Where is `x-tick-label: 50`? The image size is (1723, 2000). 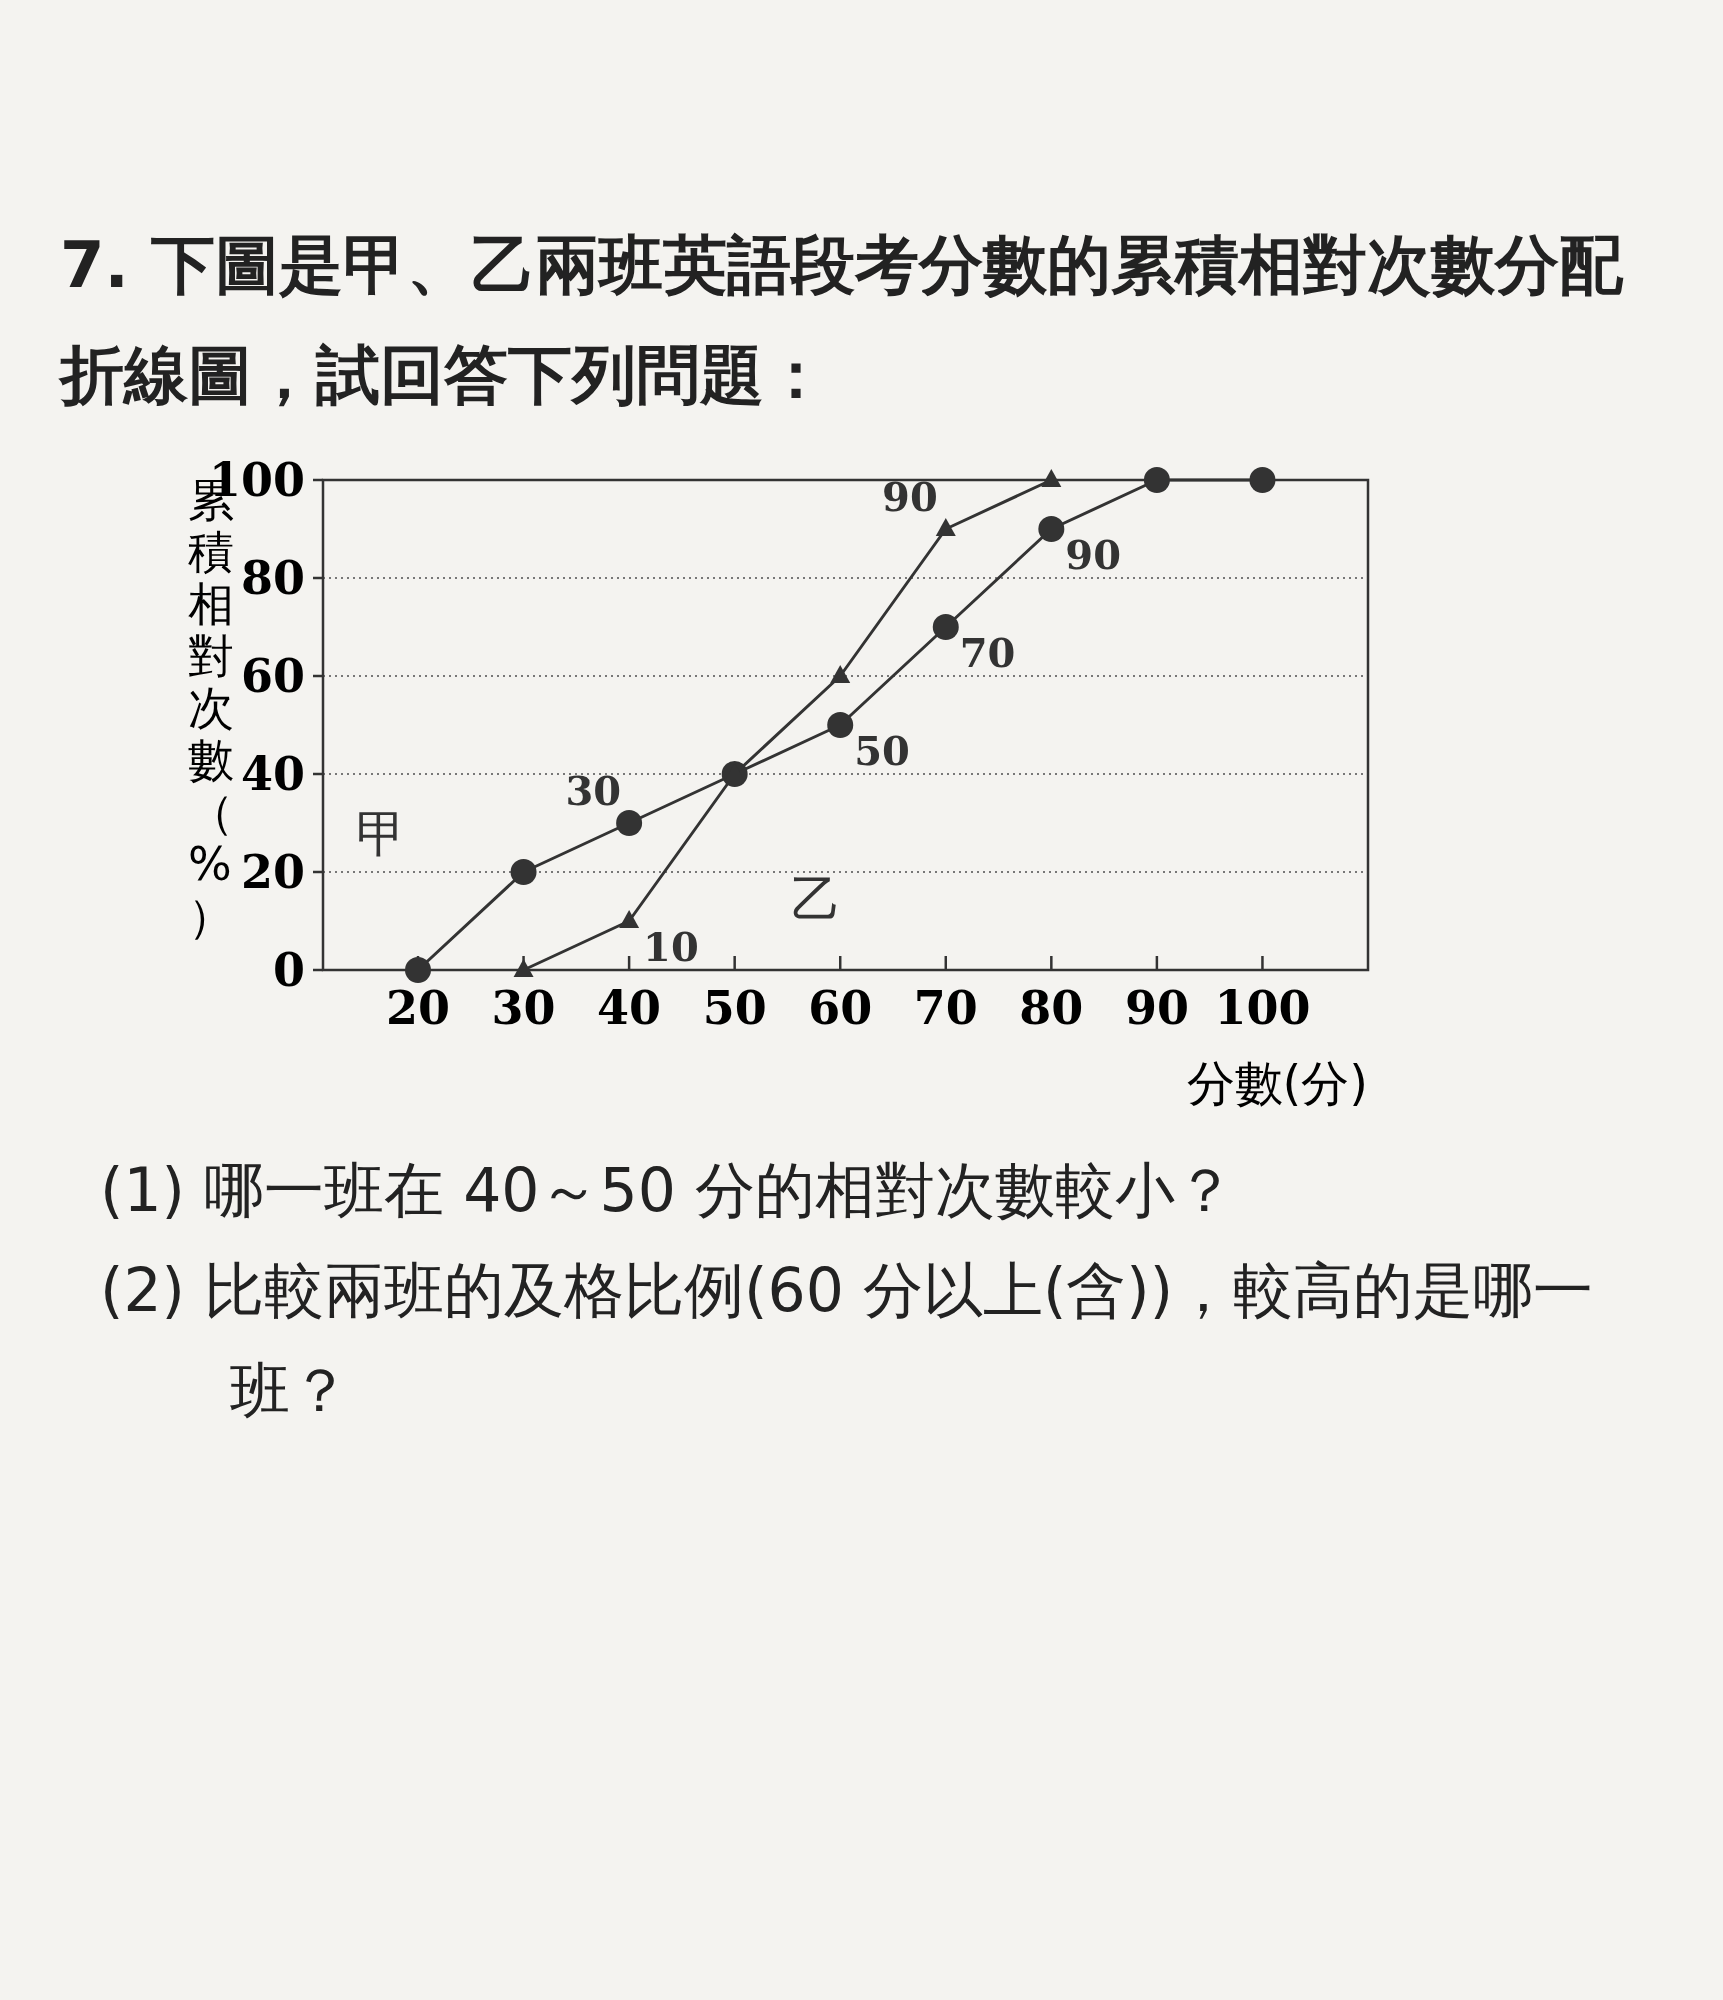 x-tick-label: 50 is located at coordinates (734, 1008).